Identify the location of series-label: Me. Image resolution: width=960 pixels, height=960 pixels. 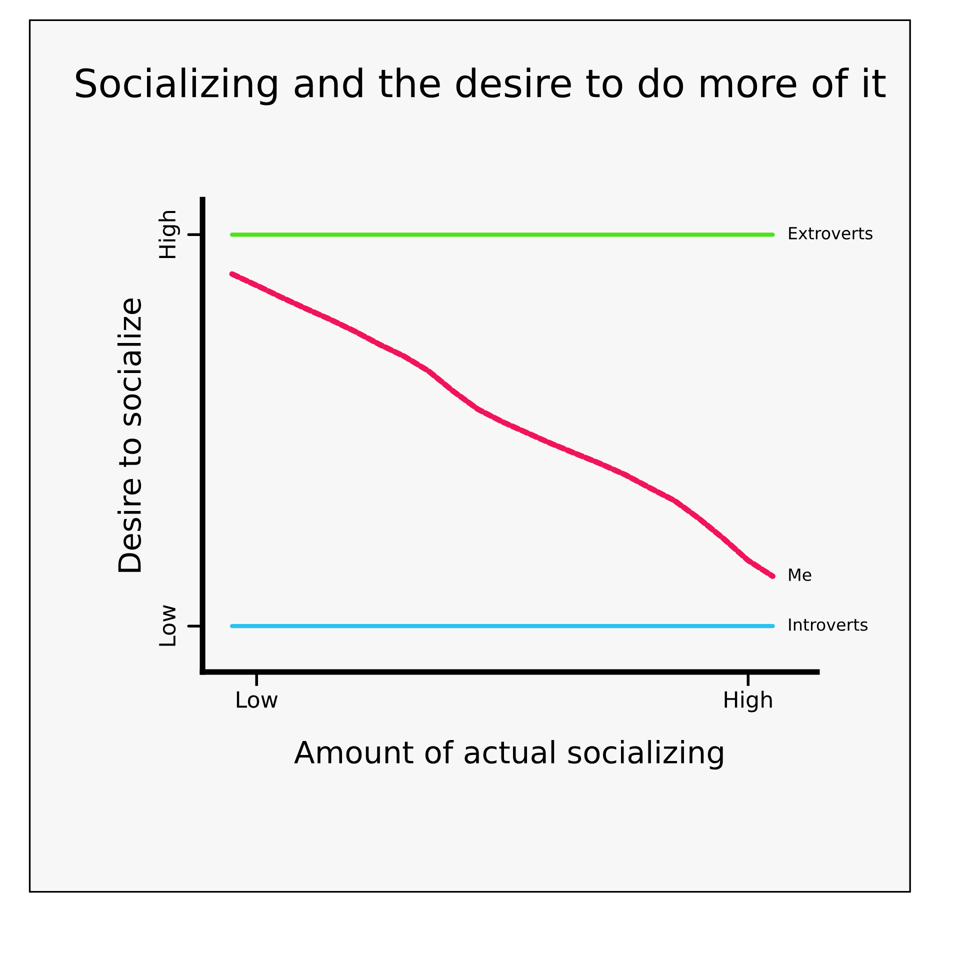
(800, 575).